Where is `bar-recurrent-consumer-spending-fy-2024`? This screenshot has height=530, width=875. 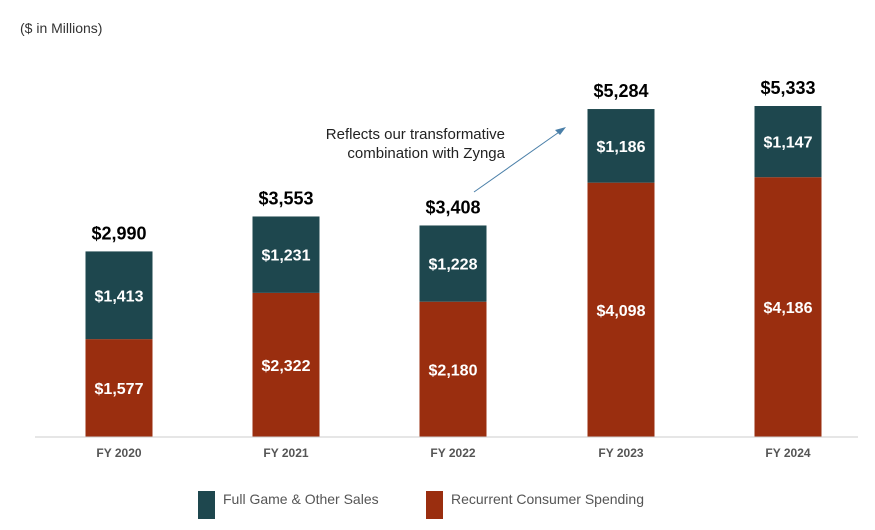
bar-recurrent-consumer-spending-fy-2024 is located at coordinates (788, 307).